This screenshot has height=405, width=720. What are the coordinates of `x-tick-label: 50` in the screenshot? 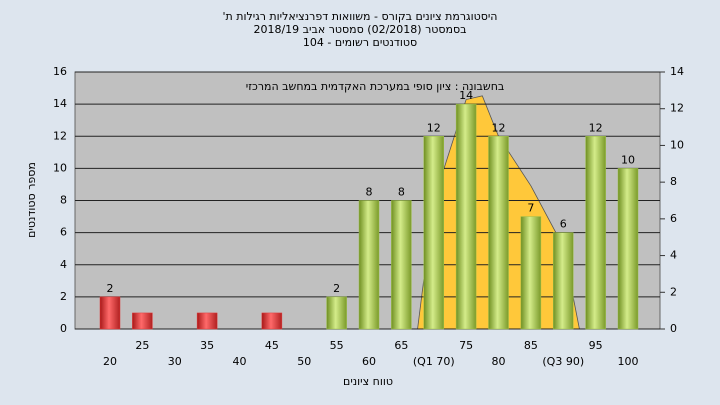 It's located at (304, 361).